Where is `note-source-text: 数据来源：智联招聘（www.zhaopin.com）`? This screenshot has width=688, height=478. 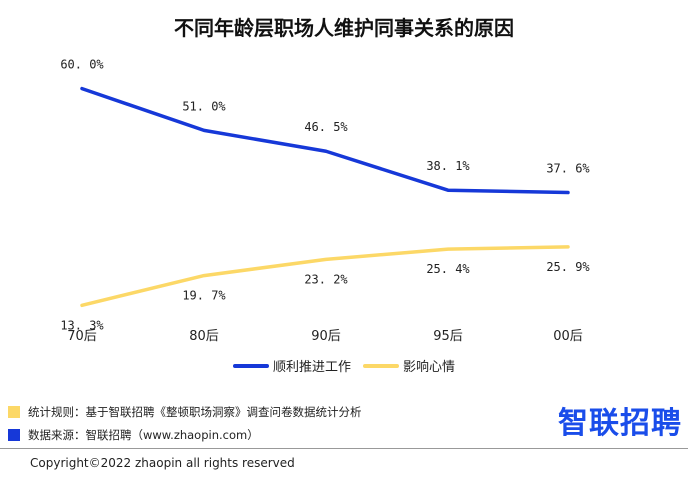
note-source-text: 数据来源：智联招聘（www.zhaopin.com） is located at coordinates (143, 435).